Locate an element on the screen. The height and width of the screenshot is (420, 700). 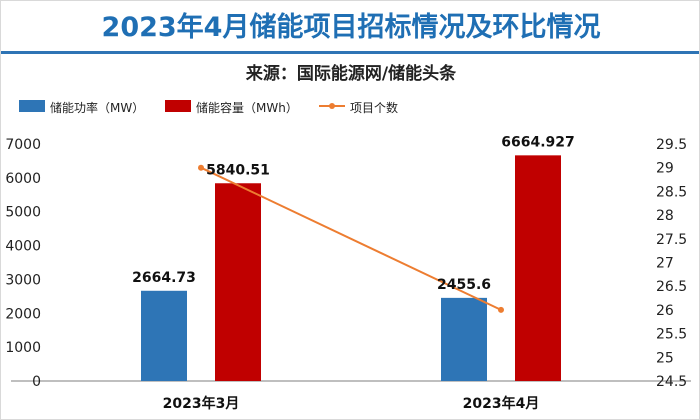
legend: 储能功率（MW） 储能容量（MWh） 项目个数 is located at coordinates (208, 107).